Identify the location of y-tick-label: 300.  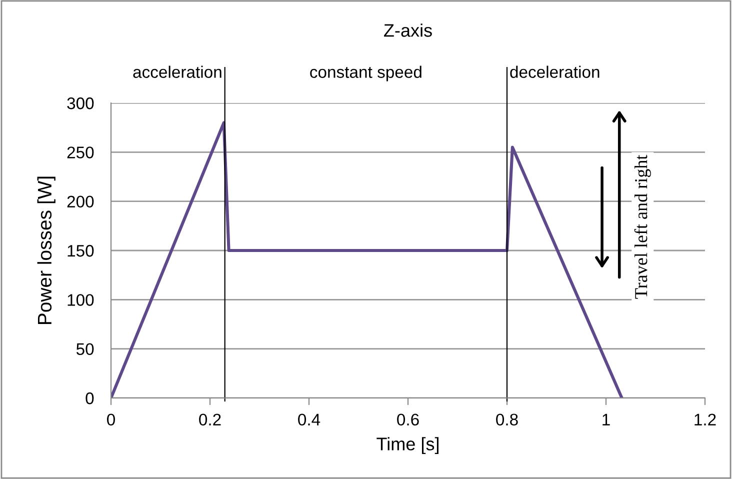
(80, 103).